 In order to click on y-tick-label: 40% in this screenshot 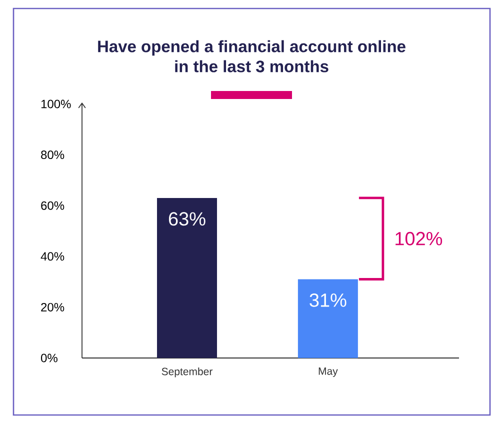, I will do `click(52, 256)`.